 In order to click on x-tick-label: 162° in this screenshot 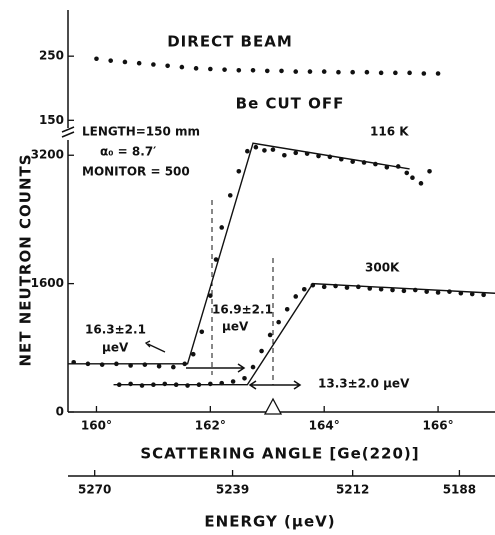, I will do `click(210, 426)`.